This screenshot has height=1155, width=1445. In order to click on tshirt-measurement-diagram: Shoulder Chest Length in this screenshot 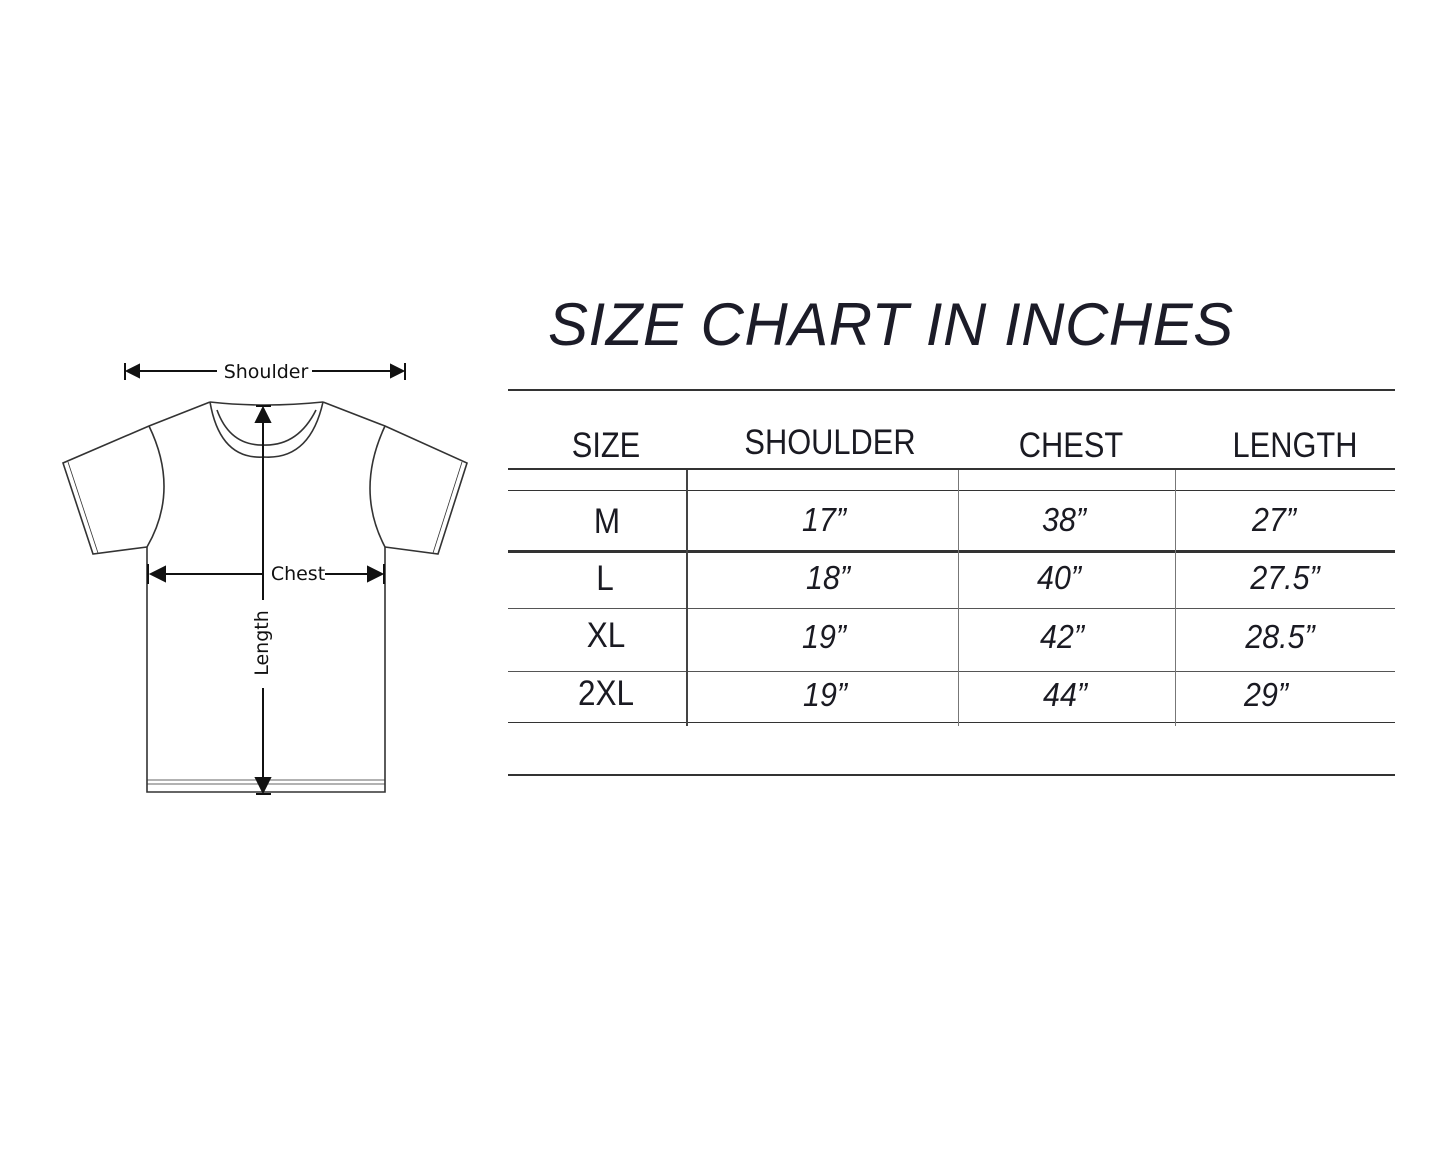, I will do `click(265, 578)`.